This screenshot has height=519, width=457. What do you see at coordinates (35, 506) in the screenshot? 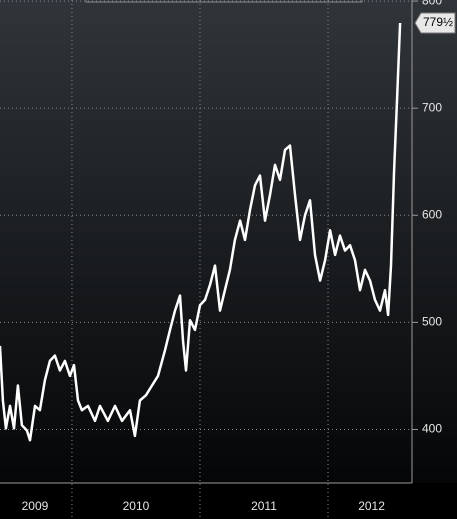
I see `x-tick-label: 2009` at bounding box center [35, 506].